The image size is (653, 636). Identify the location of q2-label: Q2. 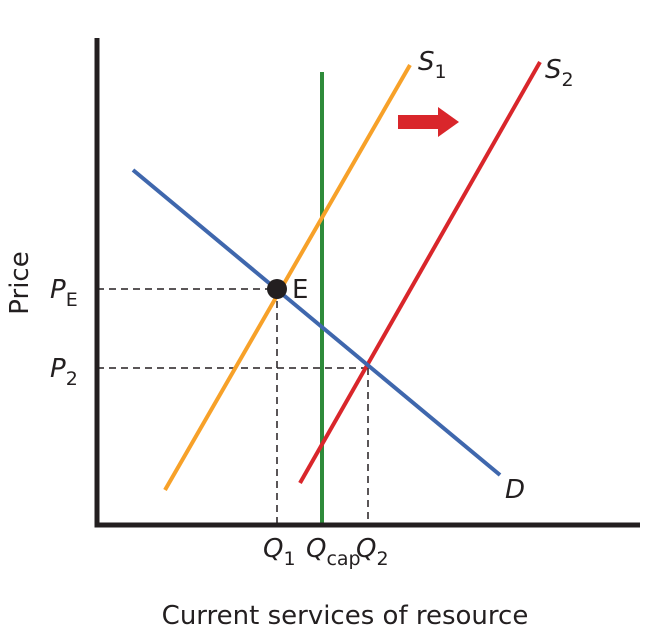
(372, 552).